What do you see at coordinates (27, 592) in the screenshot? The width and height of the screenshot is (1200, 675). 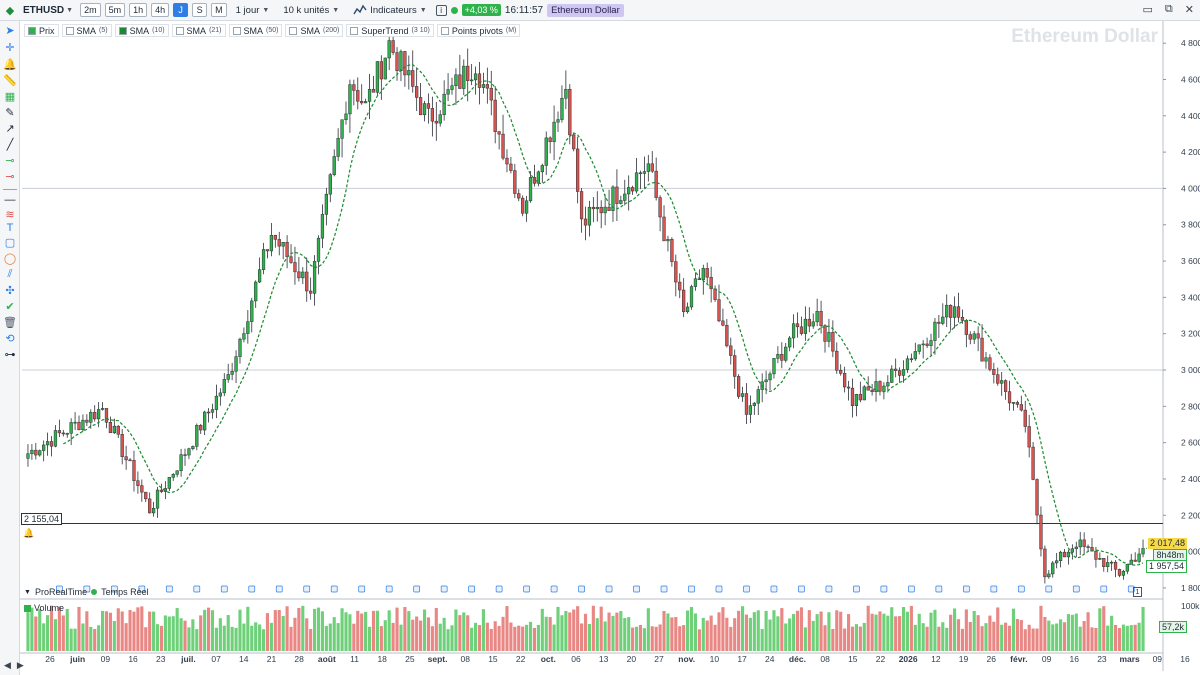 I see `chevron-down-icon: ▼` at bounding box center [27, 592].